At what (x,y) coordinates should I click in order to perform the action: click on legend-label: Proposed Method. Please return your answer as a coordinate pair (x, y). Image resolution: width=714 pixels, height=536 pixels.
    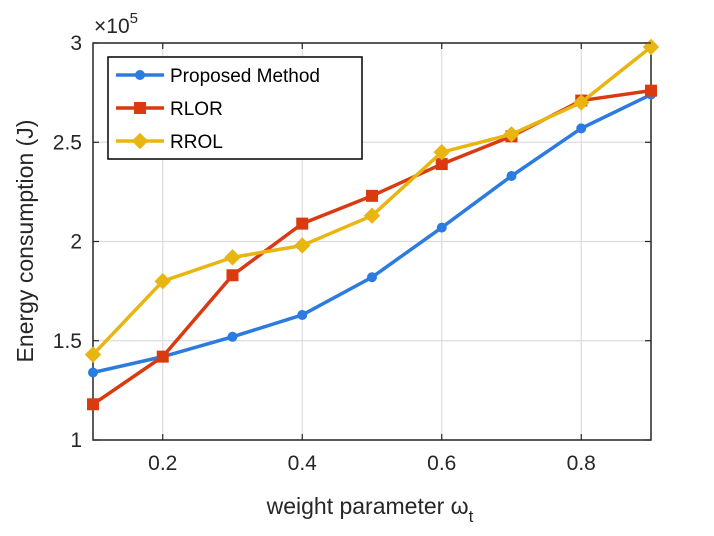
    Looking at the image, I should click on (245, 76).